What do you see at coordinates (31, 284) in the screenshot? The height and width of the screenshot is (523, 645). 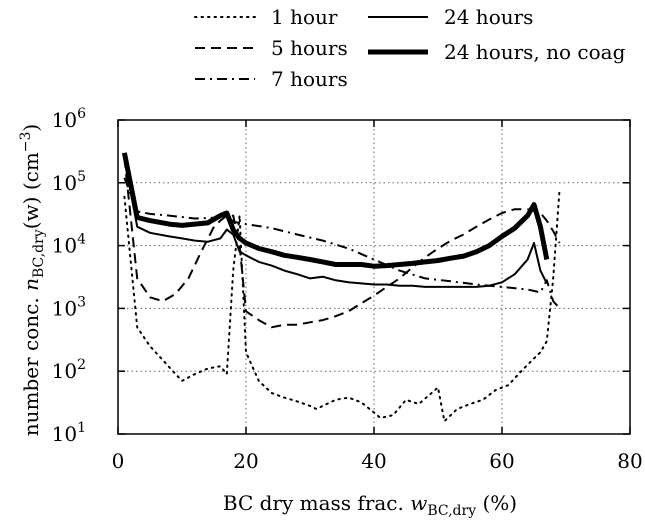 I see `y-label-var: n` at bounding box center [31, 284].